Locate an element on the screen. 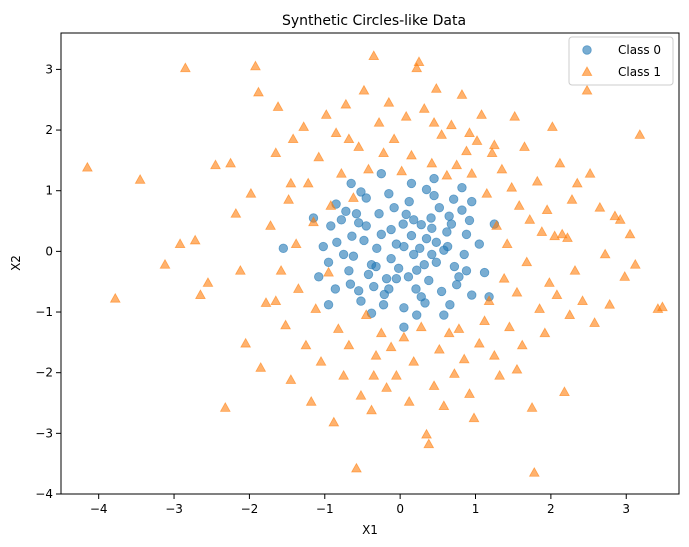 Image resolution: width=689 pixels, height=547 pixels. y-axis: −4 −3 −2 −1 0 1 2 3 is located at coordinates (48, 281).